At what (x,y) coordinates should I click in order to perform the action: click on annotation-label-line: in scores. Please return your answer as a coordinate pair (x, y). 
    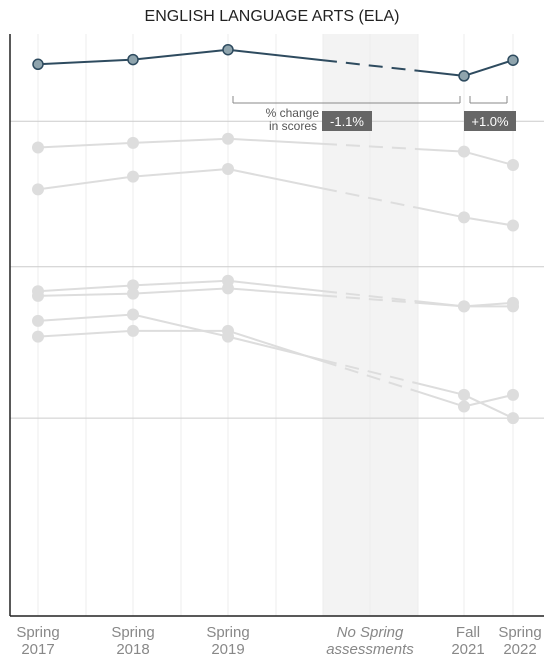
    Looking at the image, I should click on (293, 126).